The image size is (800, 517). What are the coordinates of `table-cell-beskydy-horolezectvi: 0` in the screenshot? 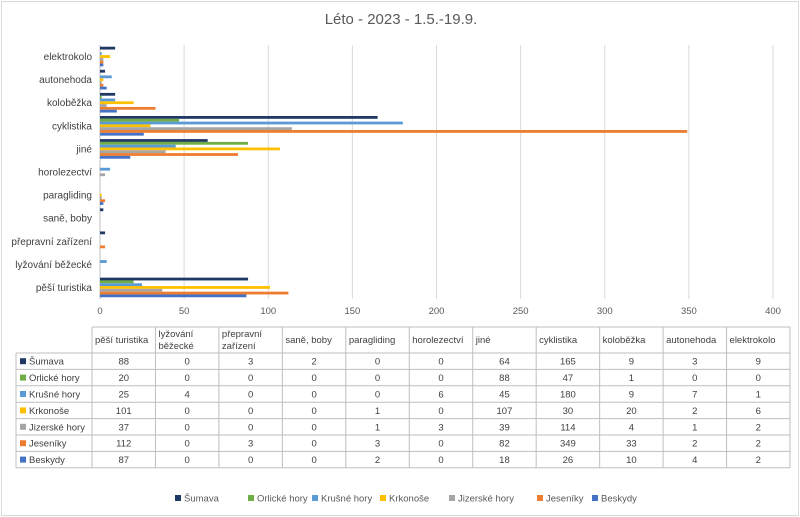 It's located at (440, 460).